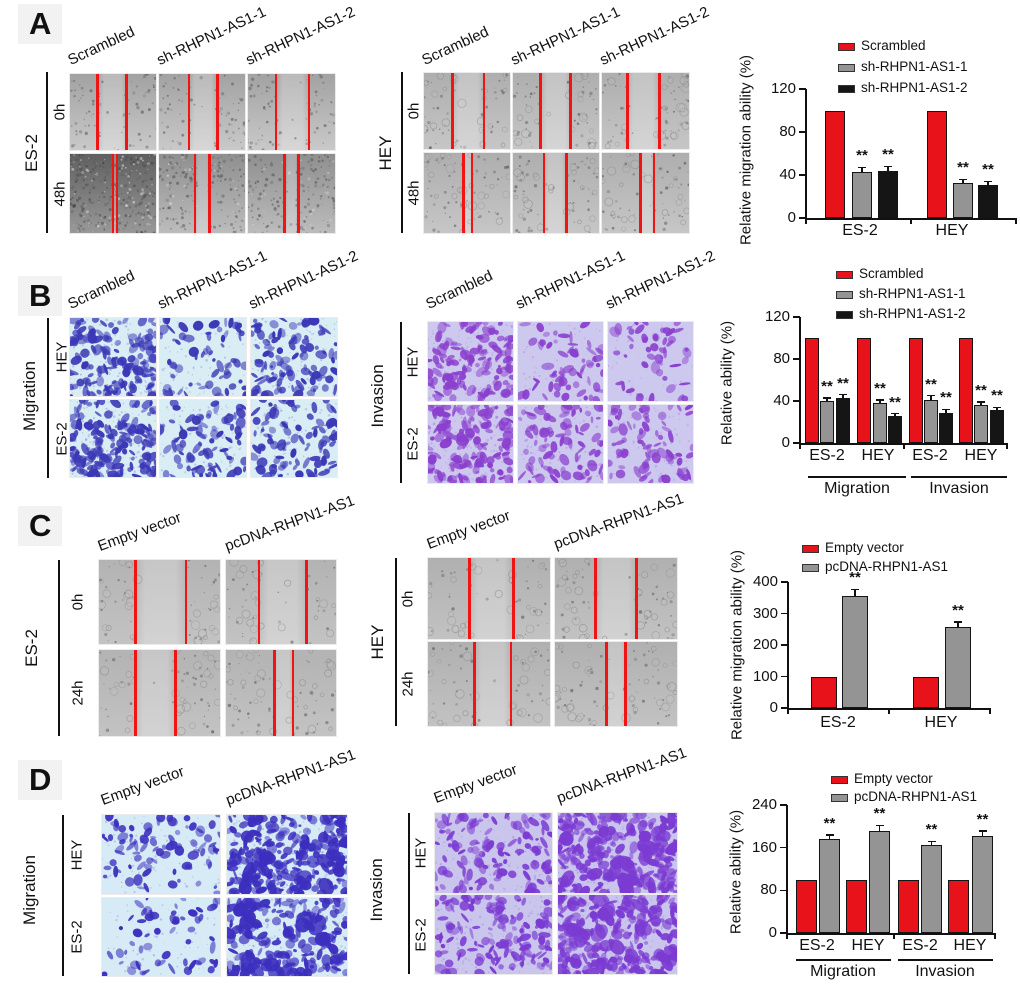 The width and height of the screenshot is (1020, 997). I want to click on row-label: ES-2, so click(77, 937).